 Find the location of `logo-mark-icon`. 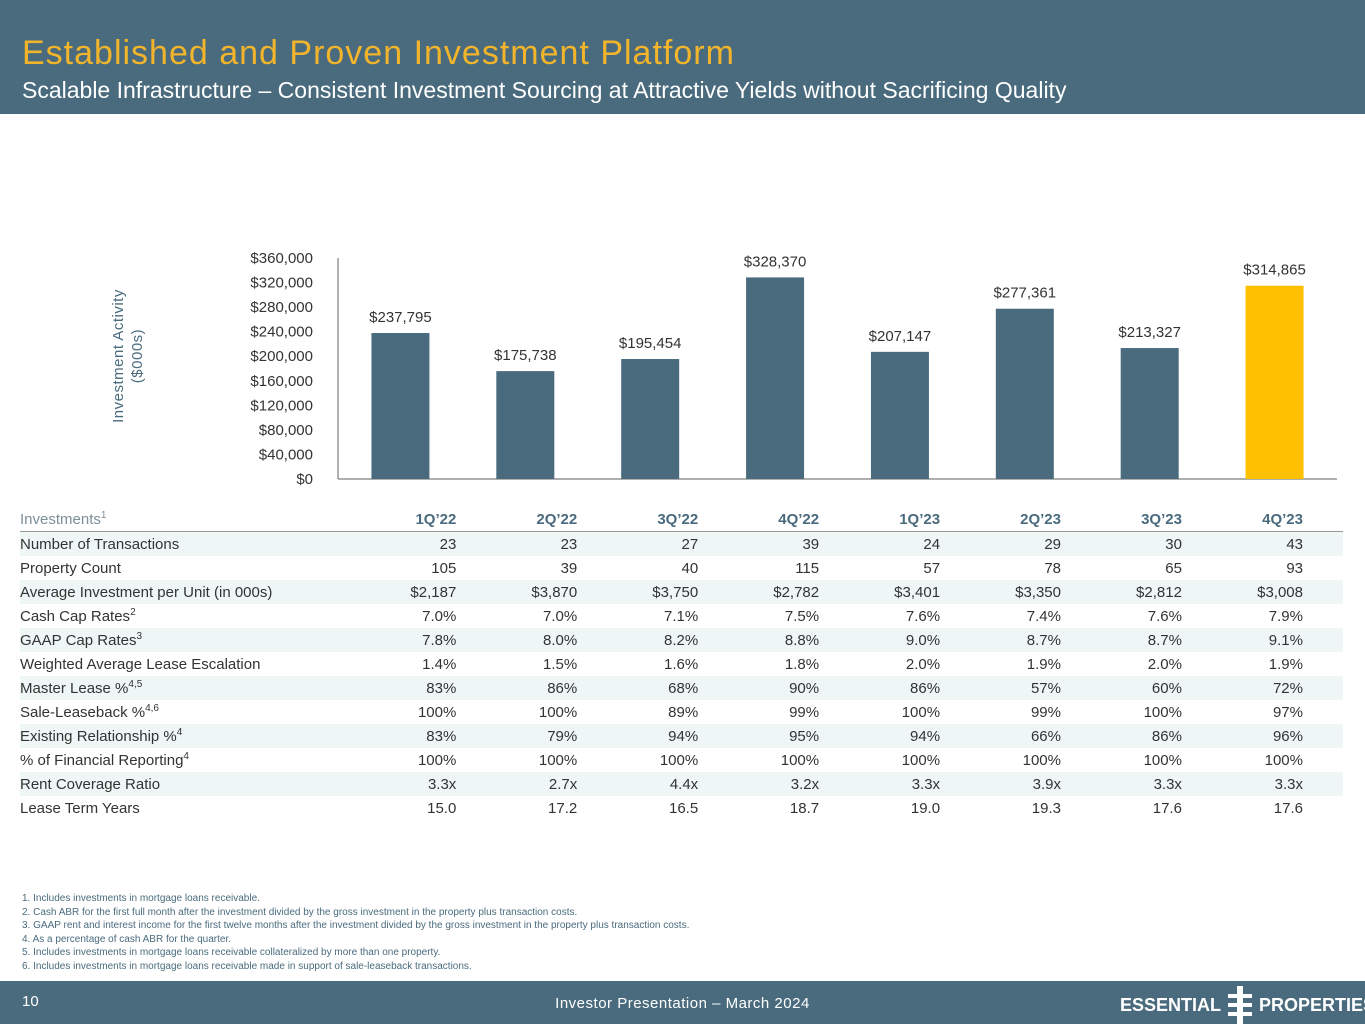

logo-mark-icon is located at coordinates (1240, 1005).